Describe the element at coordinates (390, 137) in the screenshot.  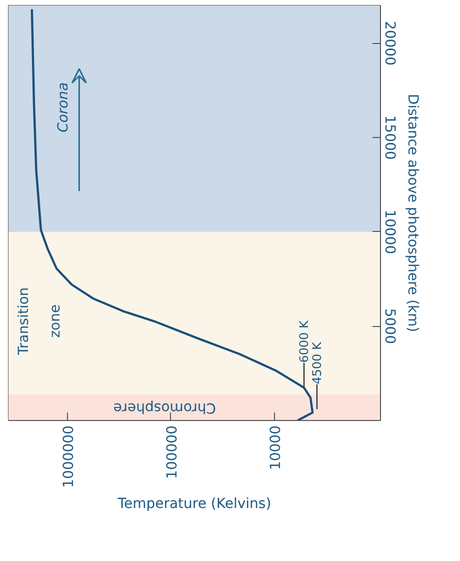
I see `y-tick-label: 15000` at that location.